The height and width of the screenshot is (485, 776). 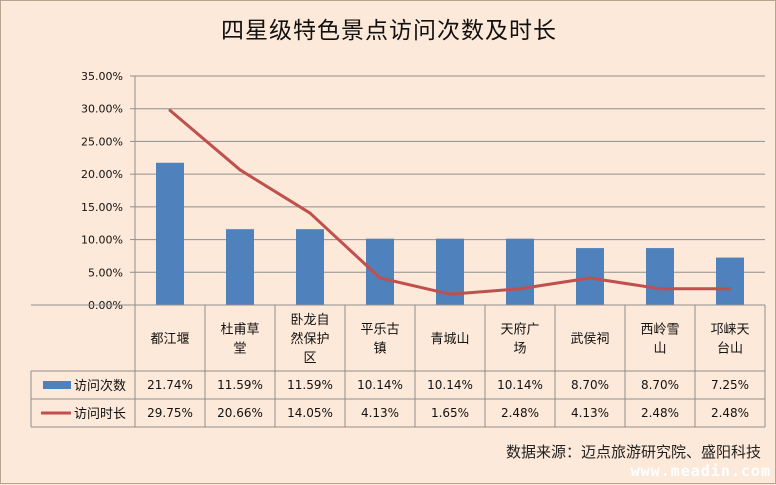 What do you see at coordinates (100, 386) in the screenshot?
I see `legend-label: 访问次数` at bounding box center [100, 386].